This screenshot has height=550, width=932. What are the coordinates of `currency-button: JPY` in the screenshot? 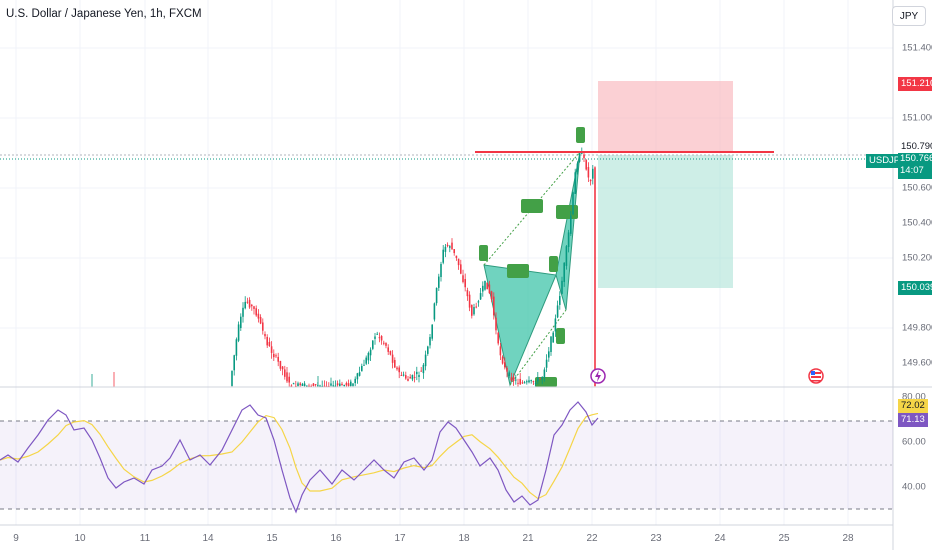 It's located at (909, 16).